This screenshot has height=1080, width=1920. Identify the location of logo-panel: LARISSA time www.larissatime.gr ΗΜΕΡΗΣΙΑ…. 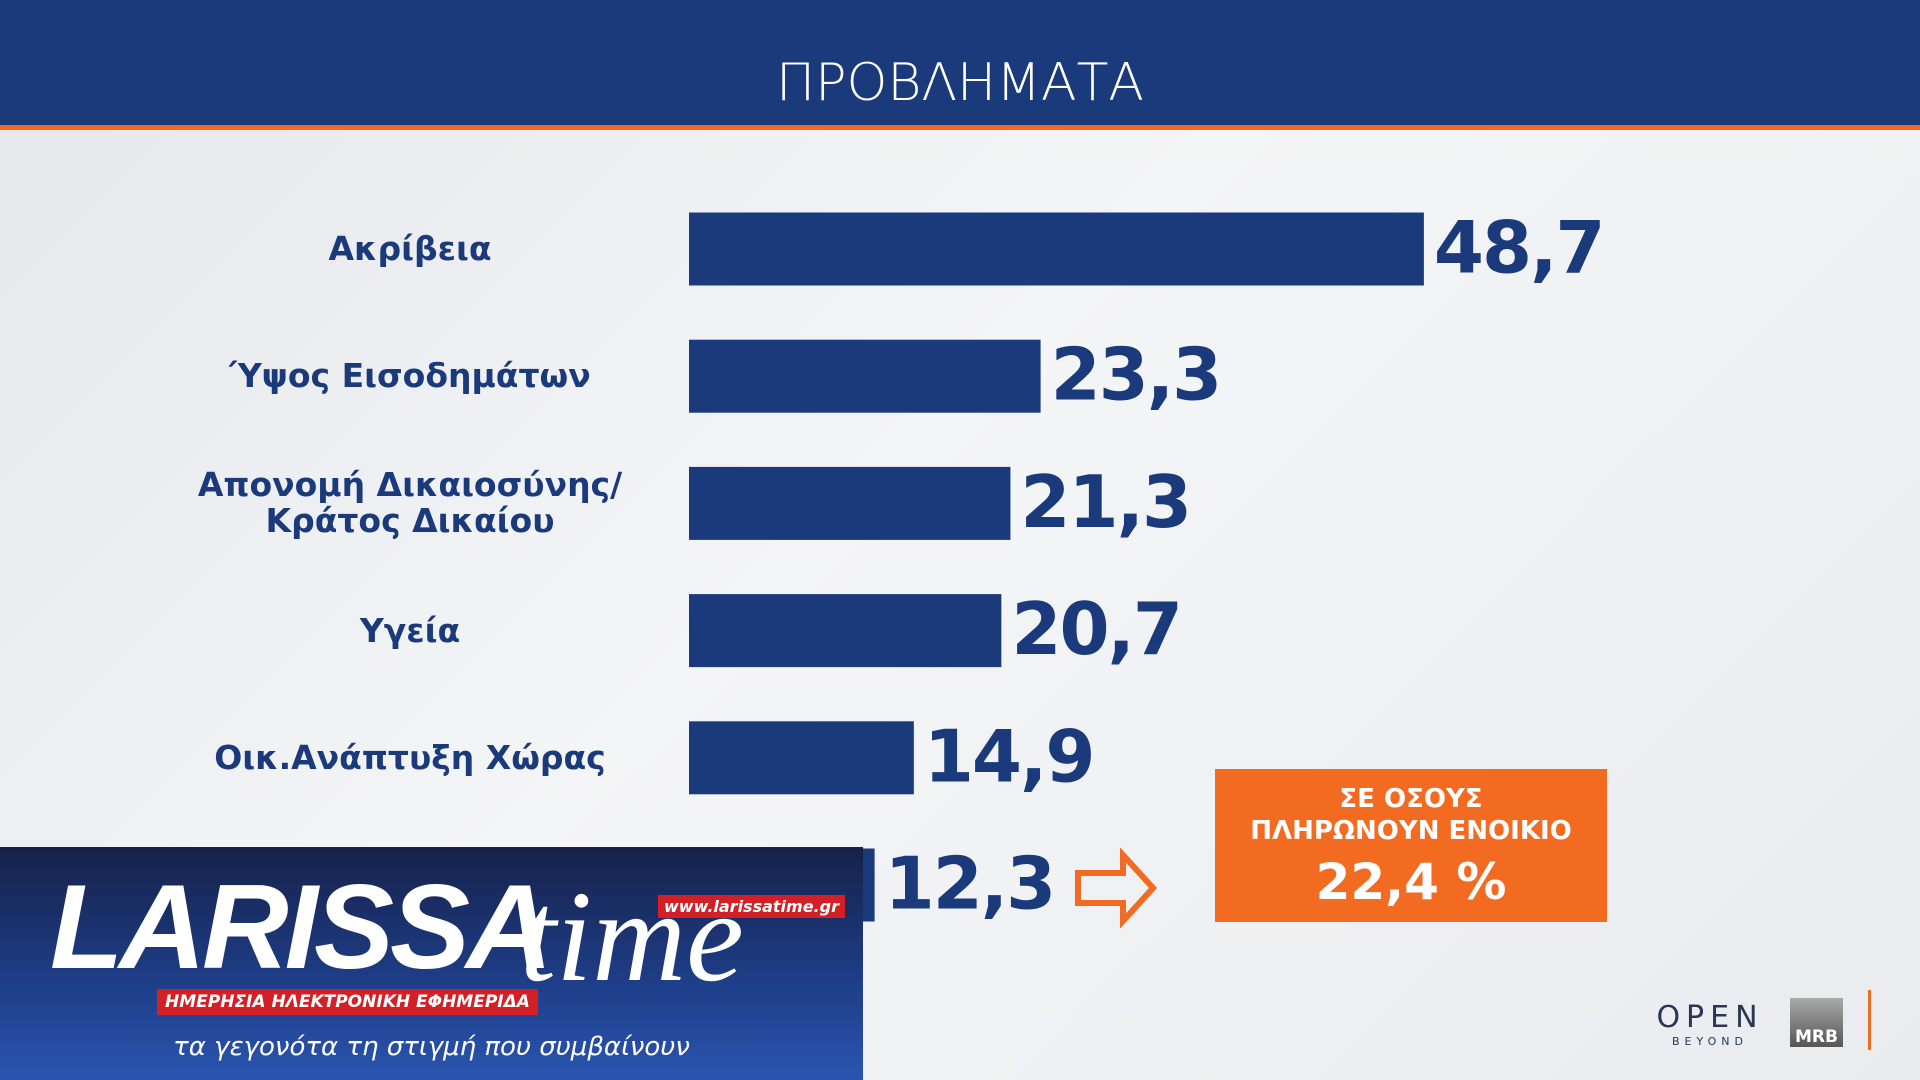
(431, 963).